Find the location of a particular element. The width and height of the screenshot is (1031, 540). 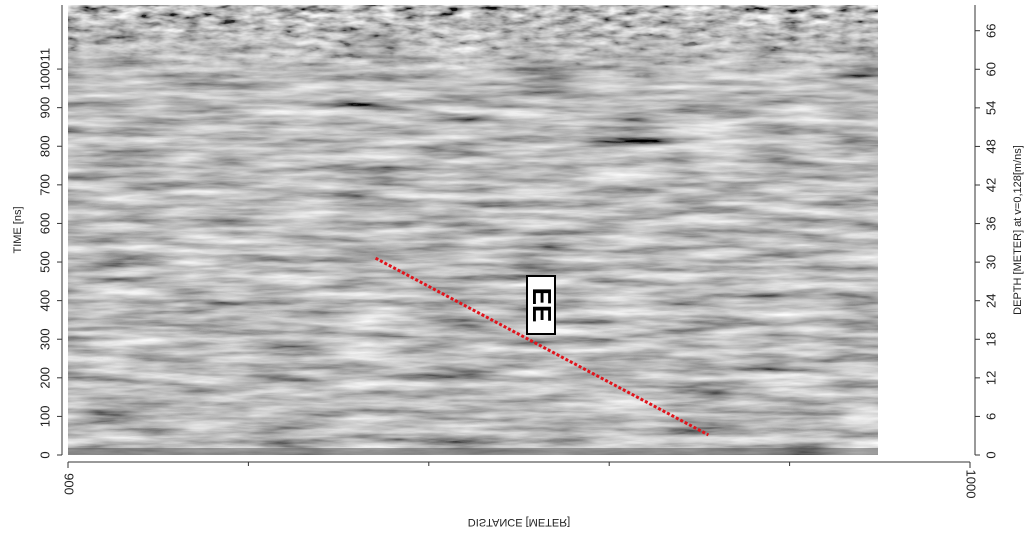

y-tick-label: 700 is located at coordinates (44, 185).